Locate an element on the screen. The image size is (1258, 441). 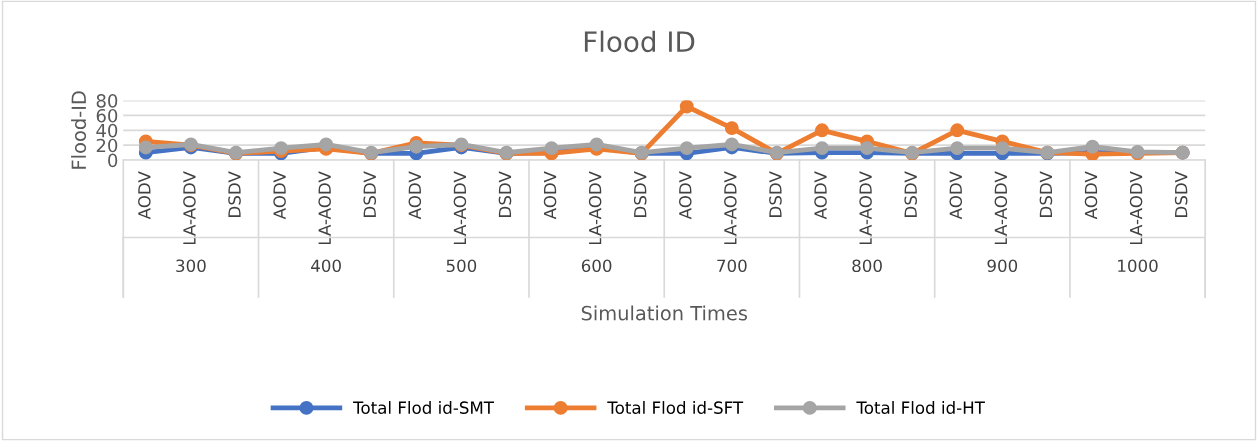
y-tick-label: 80 is located at coordinates (107, 101).